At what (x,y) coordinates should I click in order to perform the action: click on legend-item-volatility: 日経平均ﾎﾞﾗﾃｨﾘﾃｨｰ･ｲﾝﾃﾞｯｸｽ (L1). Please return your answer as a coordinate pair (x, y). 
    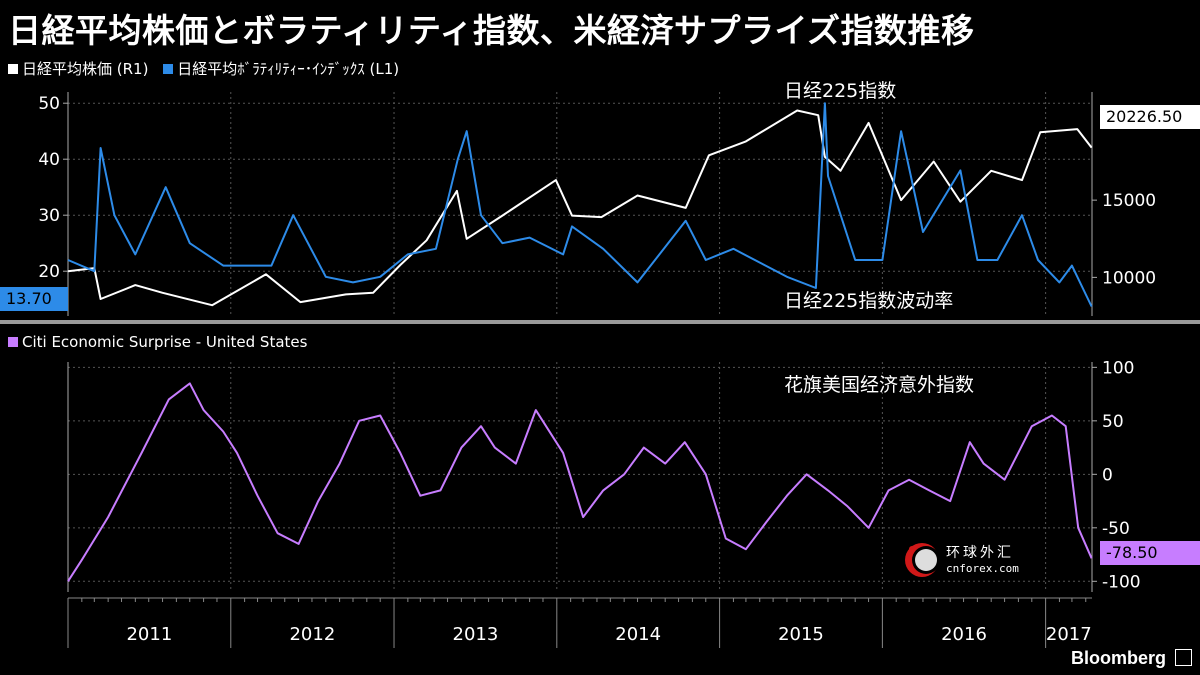
    Looking at the image, I should click on (281, 69).